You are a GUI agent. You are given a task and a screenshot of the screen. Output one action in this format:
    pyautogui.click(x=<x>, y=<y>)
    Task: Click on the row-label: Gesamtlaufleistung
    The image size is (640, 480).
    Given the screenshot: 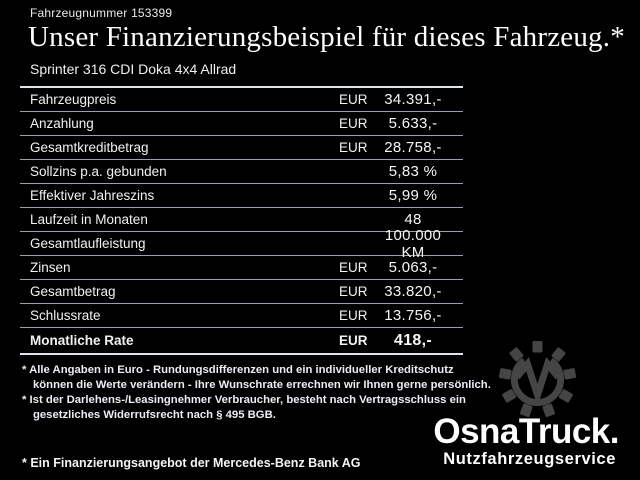 What is the action you would take?
    pyautogui.click(x=88, y=243)
    